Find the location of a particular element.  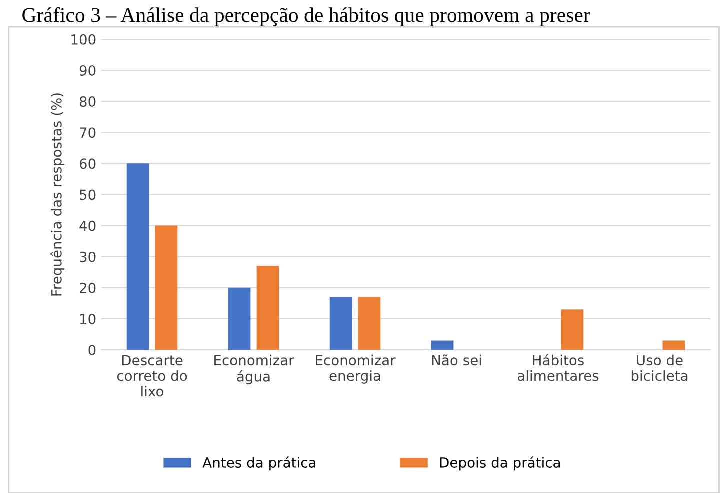

y-tick-label: 70 is located at coordinates (88, 133).